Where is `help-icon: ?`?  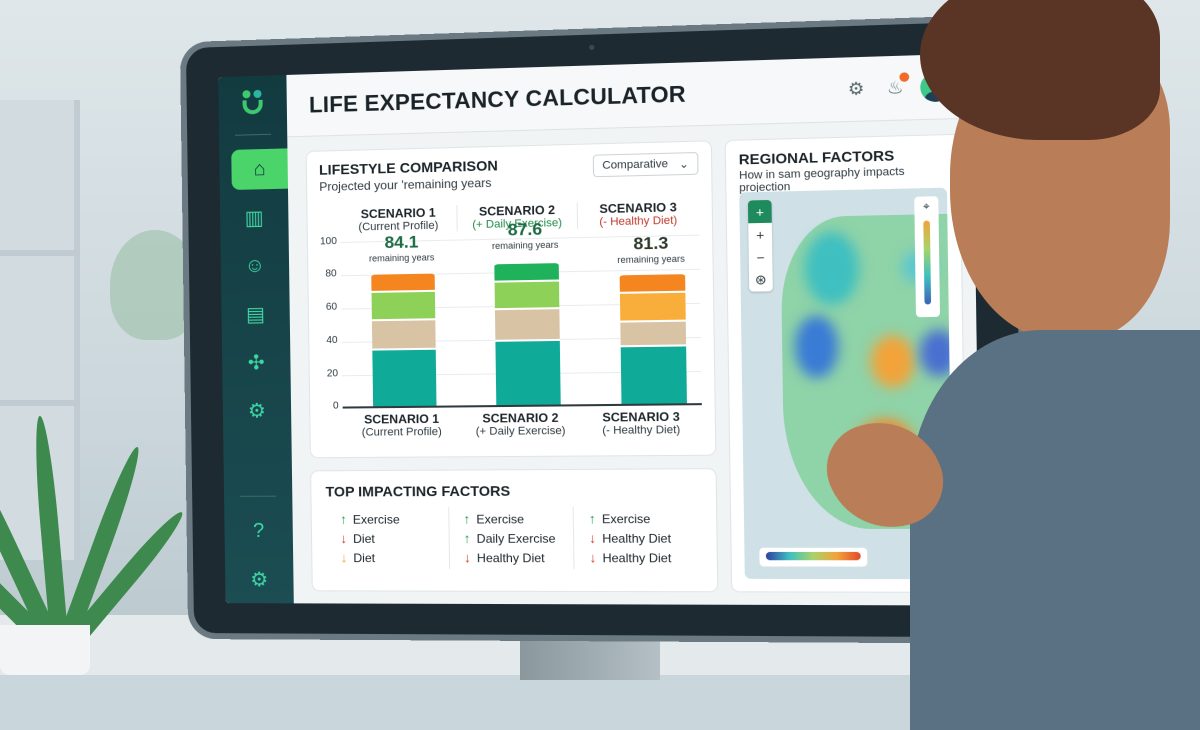
help-icon: ? is located at coordinates (258, 530).